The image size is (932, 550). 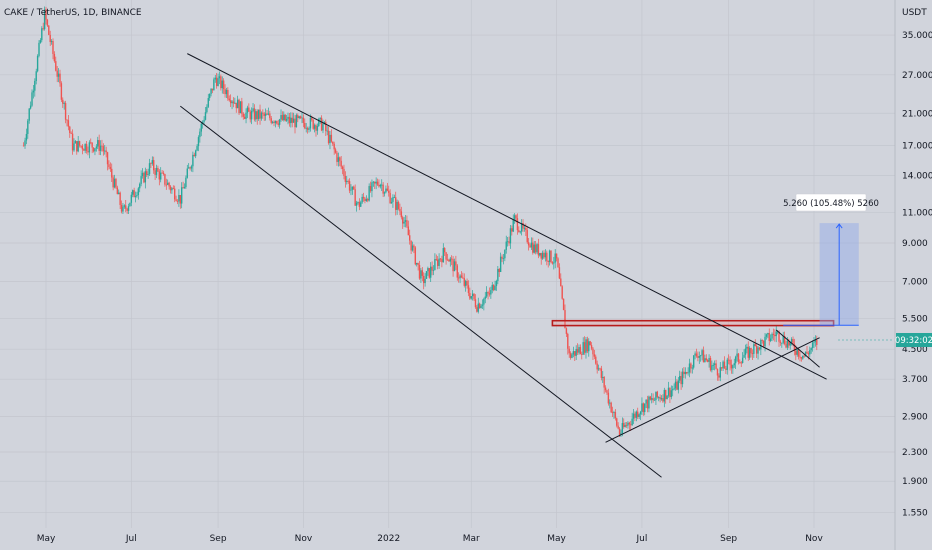 What do you see at coordinates (556, 539) in the screenshot?
I see `x-tick-label: May` at bounding box center [556, 539].